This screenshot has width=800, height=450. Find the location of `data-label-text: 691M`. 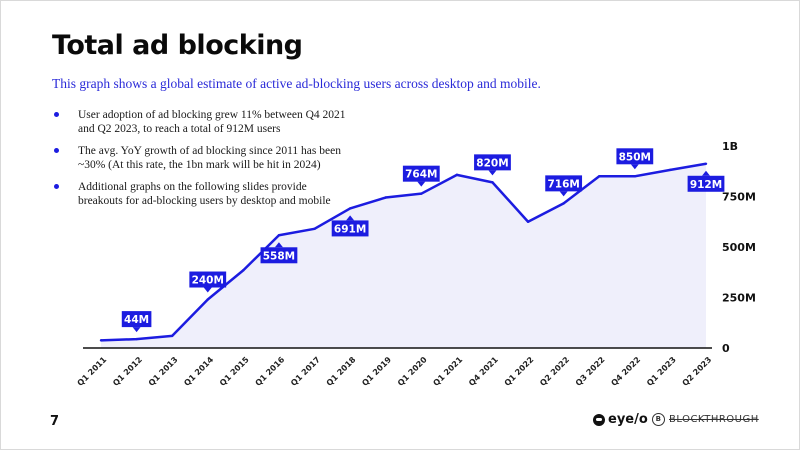

data-label-text: 691M is located at coordinates (350, 229).